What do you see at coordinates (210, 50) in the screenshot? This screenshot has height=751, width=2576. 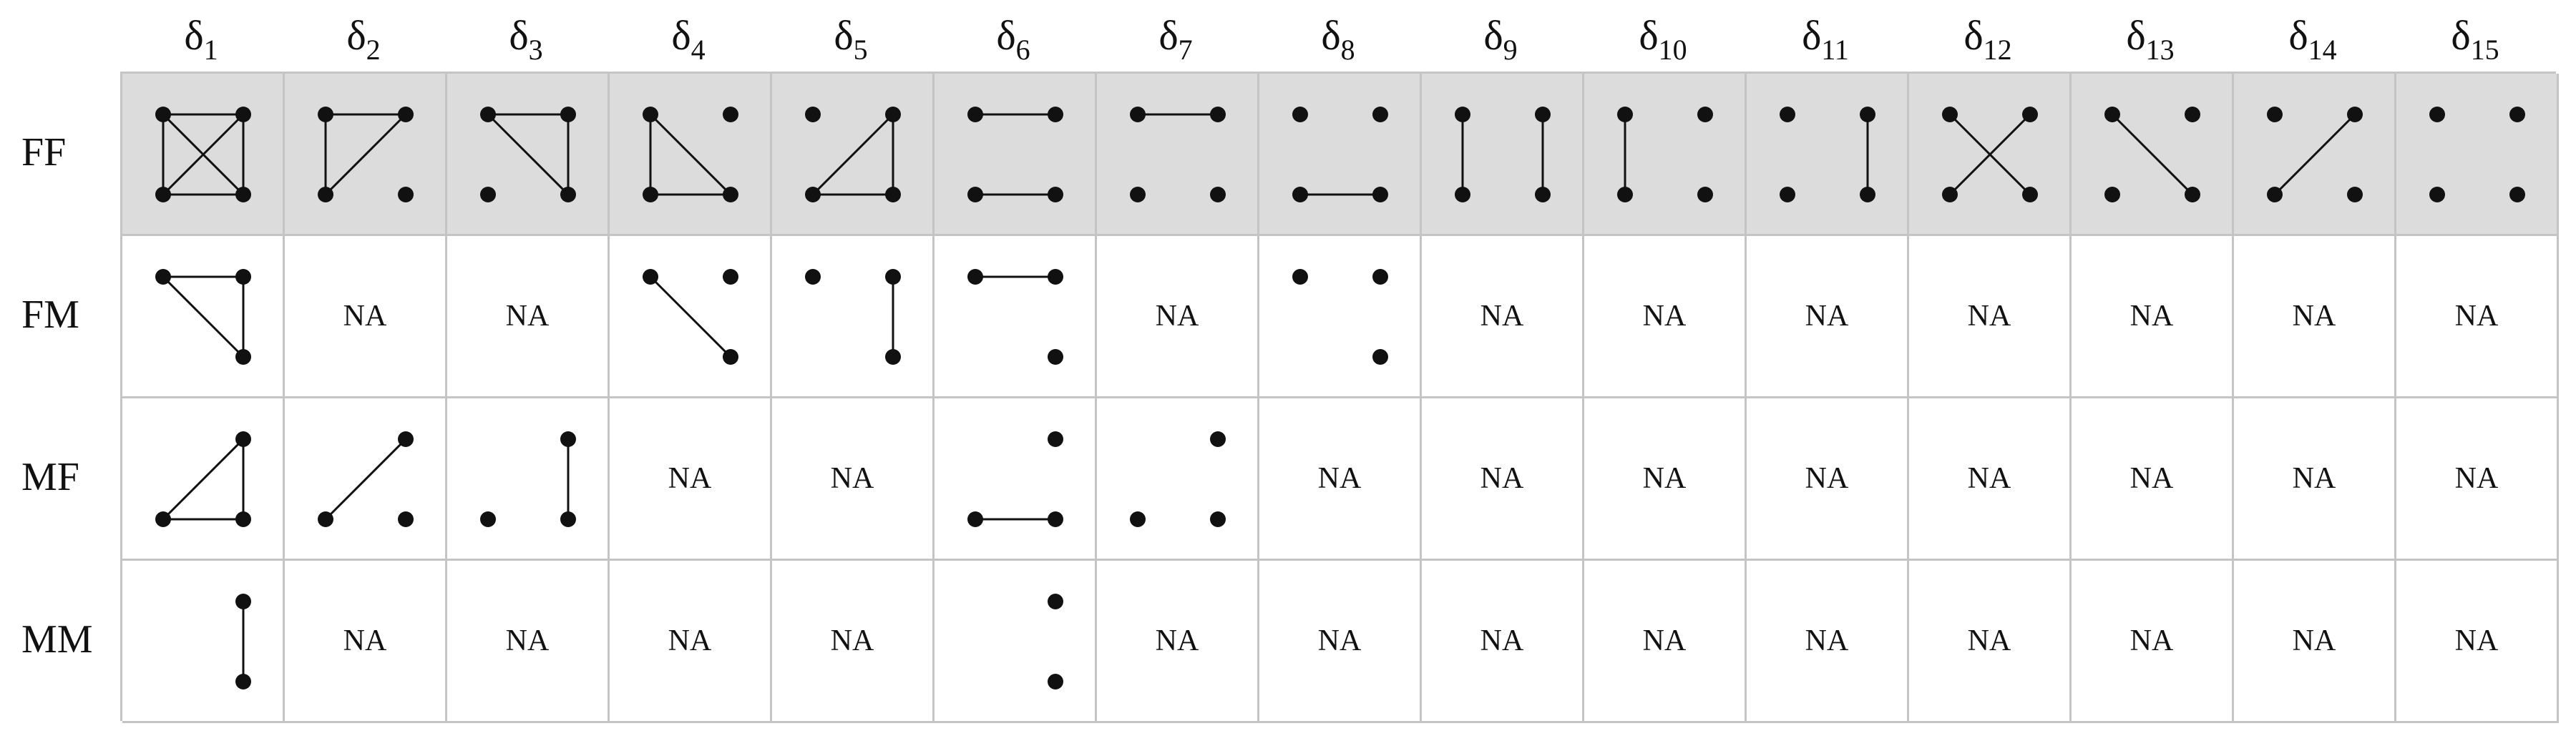 I see `column-header-subscript: 1` at bounding box center [210, 50].